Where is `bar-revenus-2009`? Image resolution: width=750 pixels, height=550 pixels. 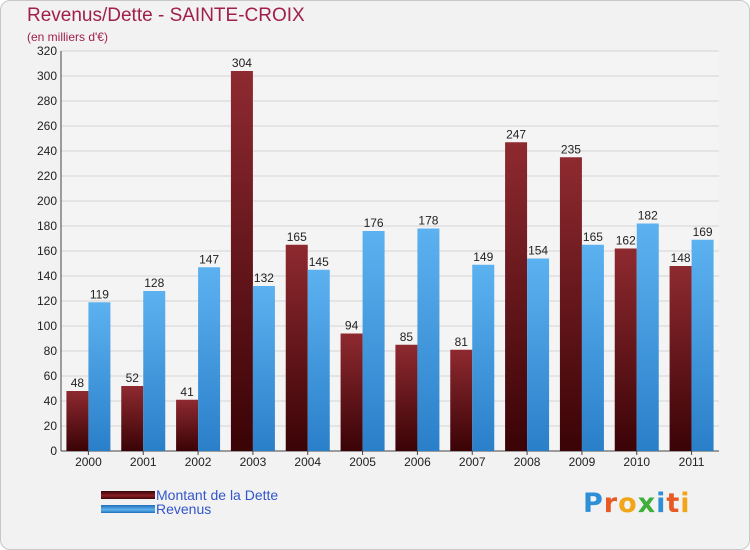 bar-revenus-2009 is located at coordinates (592, 347).